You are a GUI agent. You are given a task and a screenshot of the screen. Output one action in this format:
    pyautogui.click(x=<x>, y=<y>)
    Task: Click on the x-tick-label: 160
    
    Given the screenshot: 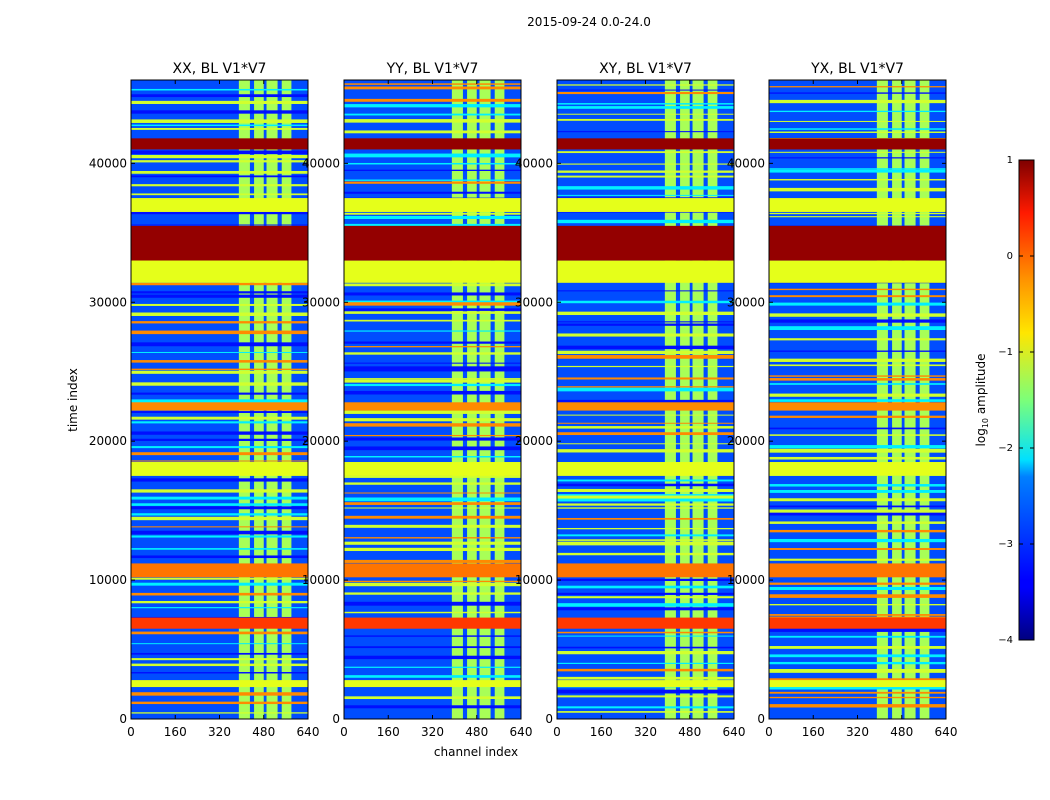 What is the action you would take?
    pyautogui.click(x=175, y=732)
    